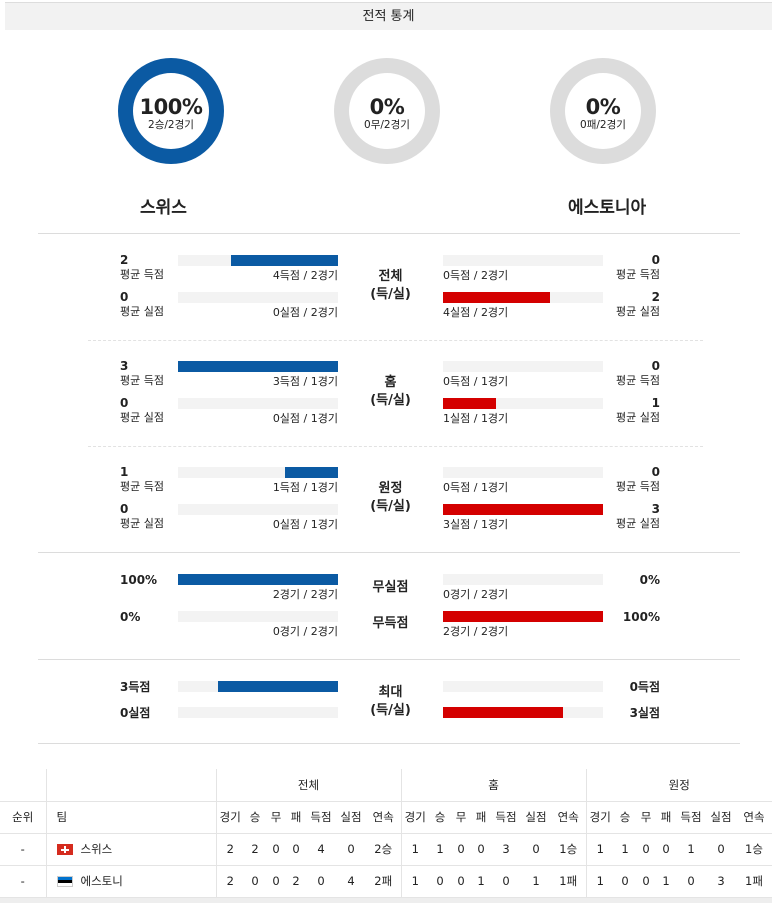 This screenshot has width=772, height=903. Describe the element at coordinates (321, 849) in the screenshot. I see `all-stat-cell: 4` at that location.